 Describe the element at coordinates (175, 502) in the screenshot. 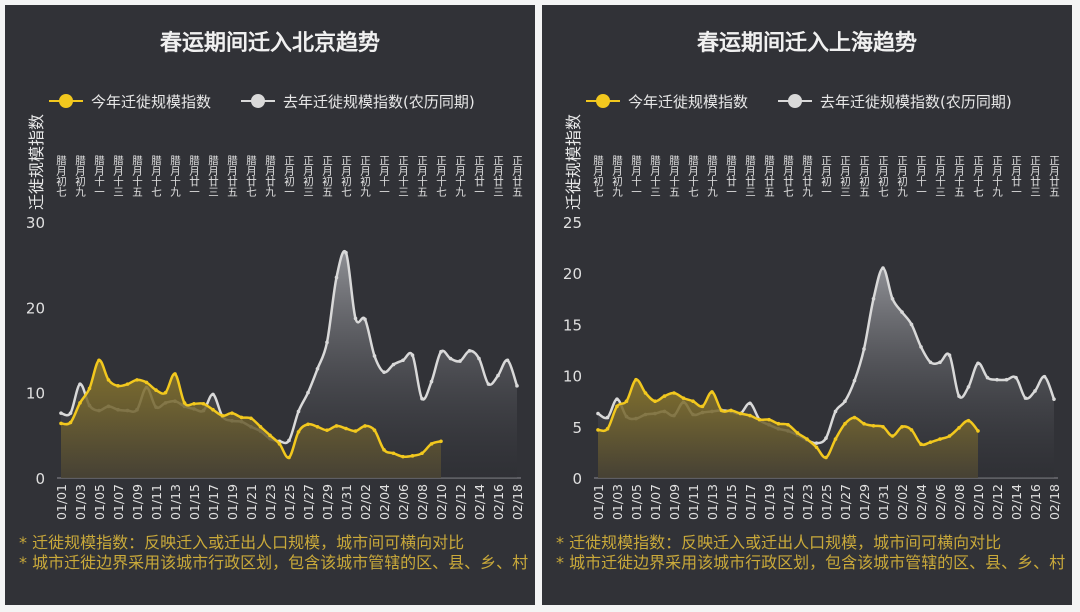

I see `x-tick-label: 01/13` at that location.